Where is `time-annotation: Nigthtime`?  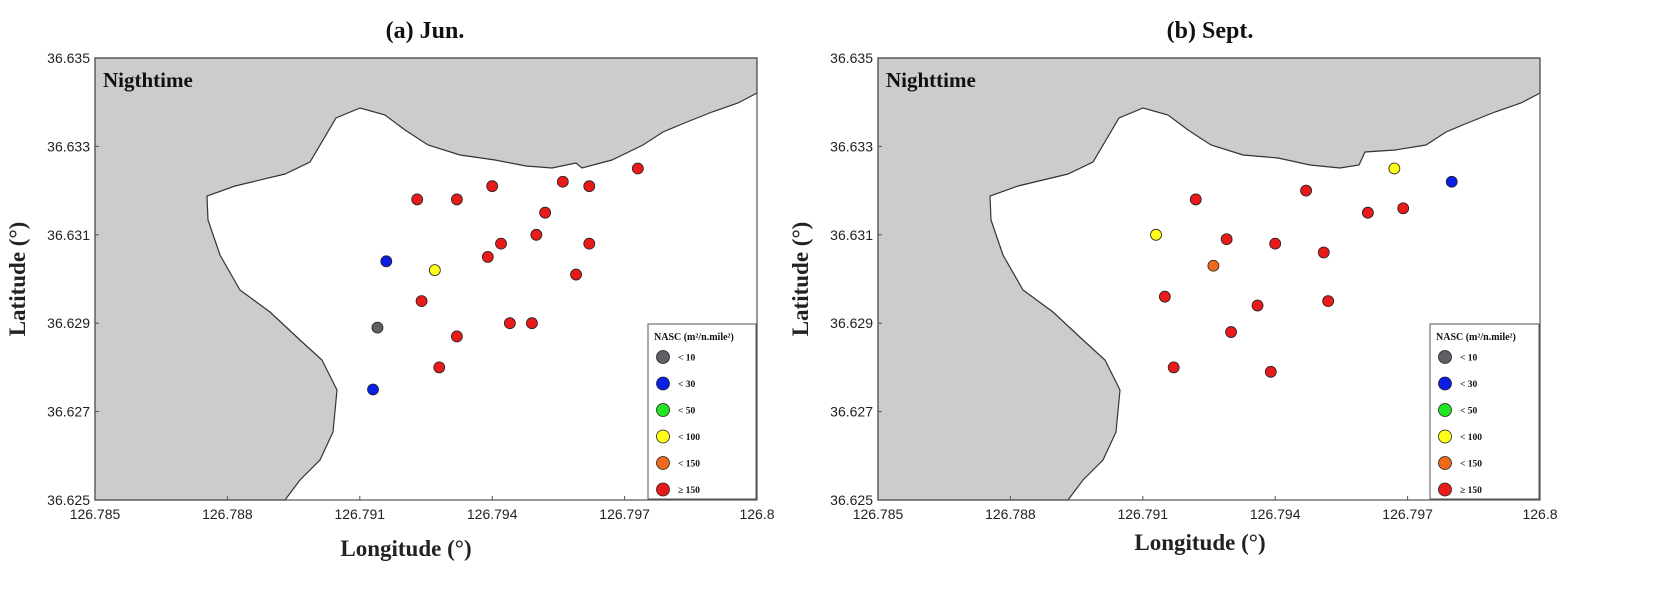 time-annotation: Nigthtime is located at coordinates (148, 80).